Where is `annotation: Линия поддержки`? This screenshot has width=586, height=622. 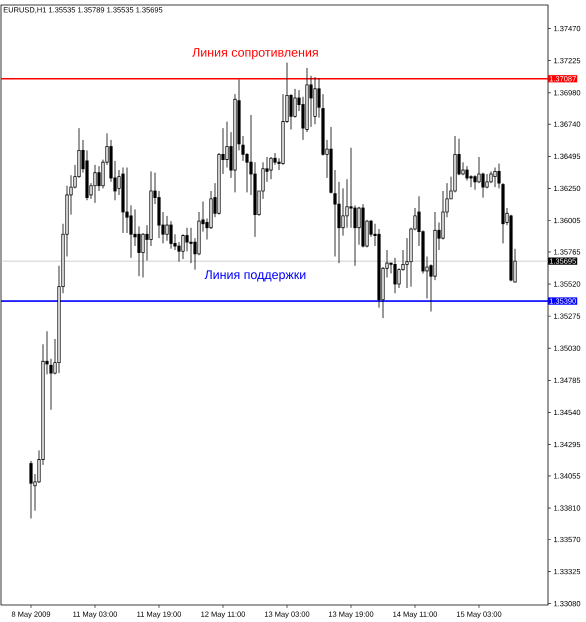
annotation: Линия поддержки is located at coordinates (255, 276).